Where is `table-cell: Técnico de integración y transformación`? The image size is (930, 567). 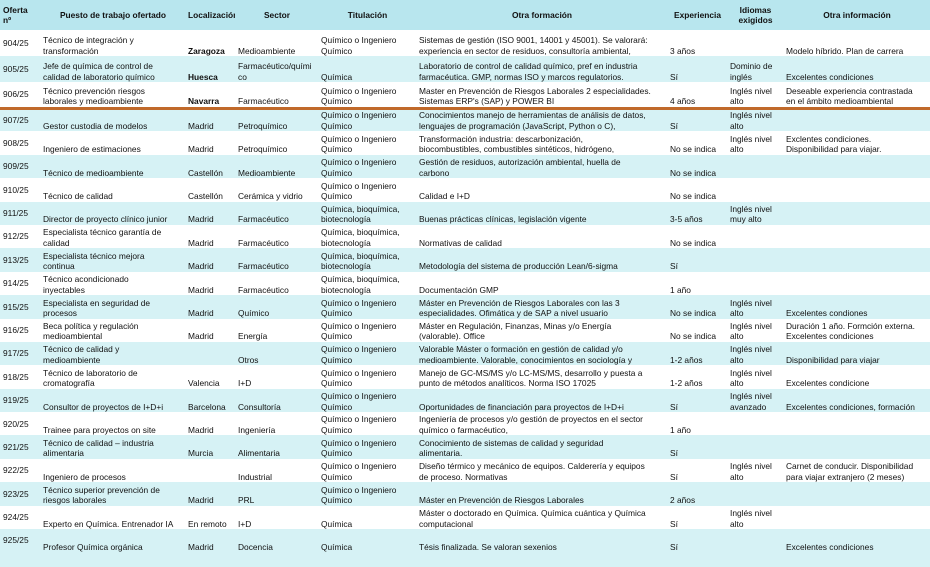
table-cell: Técnico de integración y transformación is located at coordinates (88, 45).